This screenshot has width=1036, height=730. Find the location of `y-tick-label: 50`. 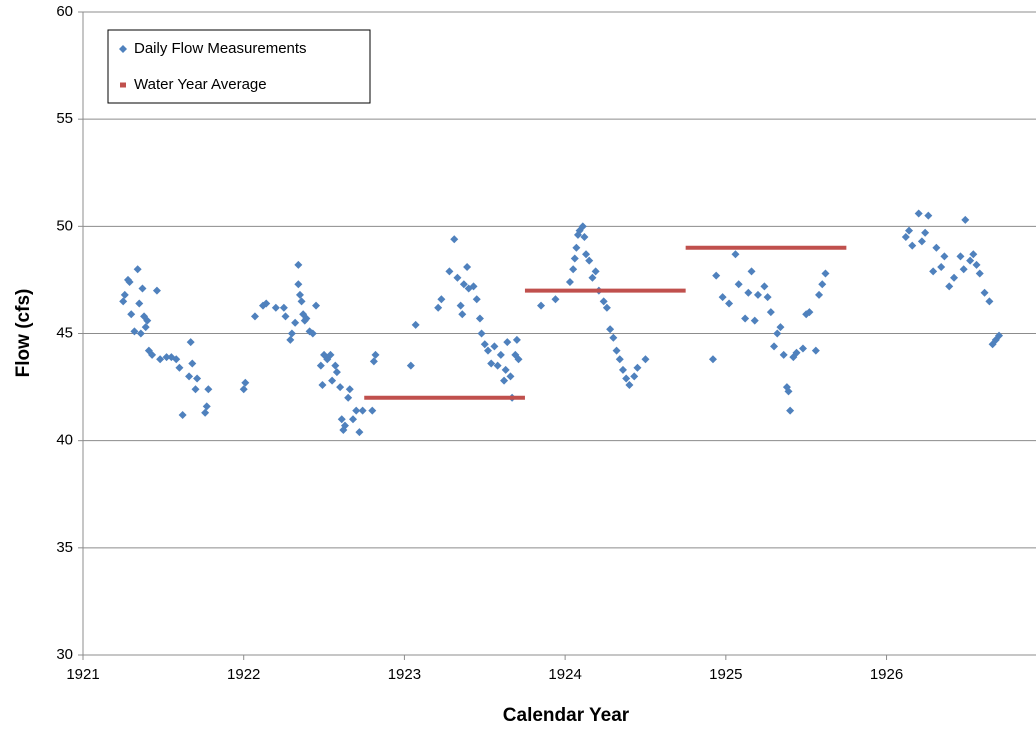

y-tick-label: 50 is located at coordinates (64, 225).